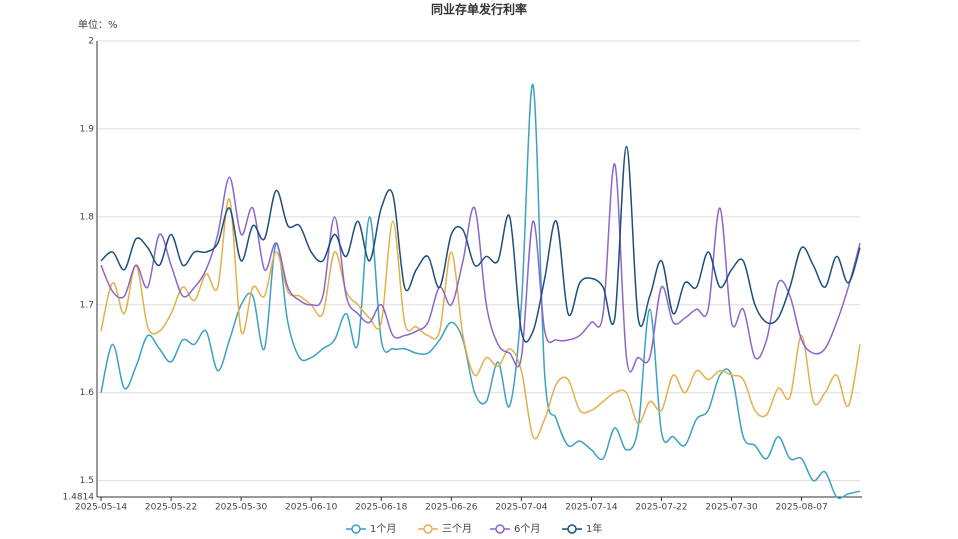 The height and width of the screenshot is (539, 958). I want to click on x-tick-label: 2025-07-04, so click(521, 508).